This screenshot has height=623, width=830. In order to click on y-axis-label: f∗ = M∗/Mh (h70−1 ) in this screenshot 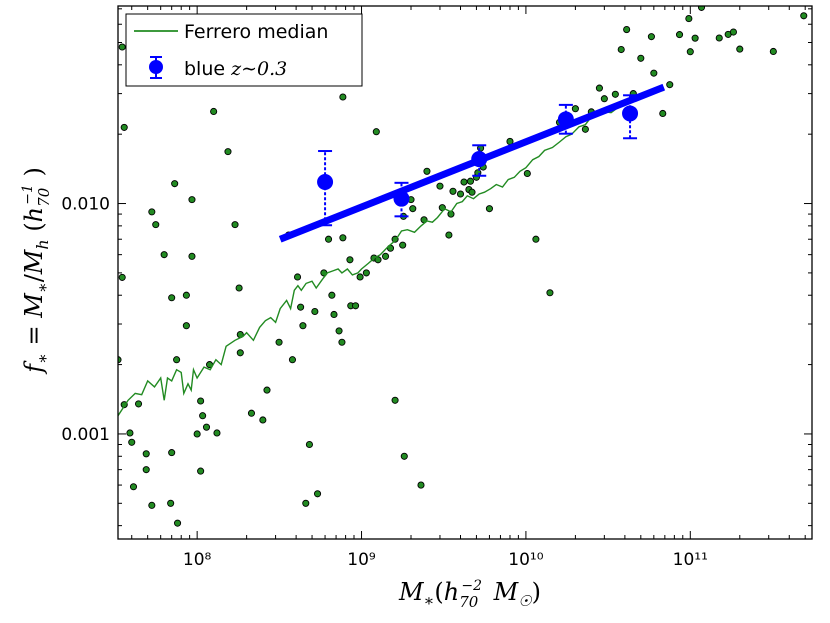, I will do `click(36, 271)`.